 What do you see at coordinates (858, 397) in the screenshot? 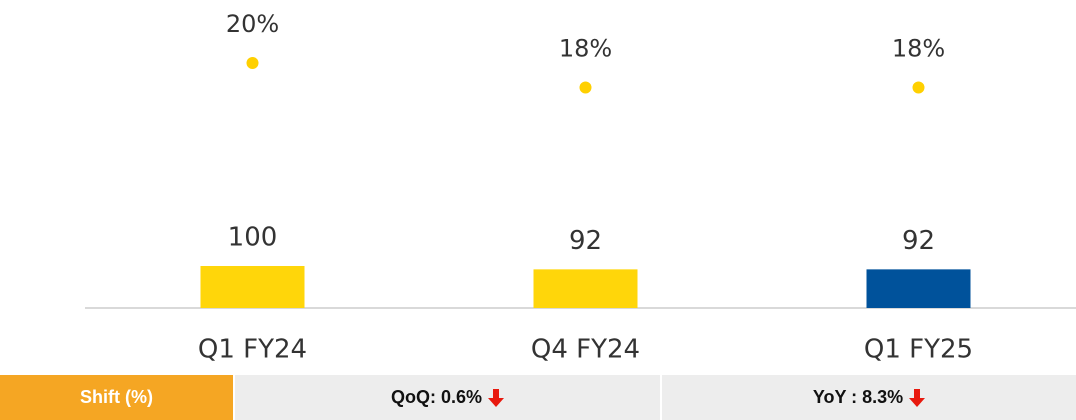
I see `yoy-label: YoY : 8.3%` at bounding box center [858, 397].